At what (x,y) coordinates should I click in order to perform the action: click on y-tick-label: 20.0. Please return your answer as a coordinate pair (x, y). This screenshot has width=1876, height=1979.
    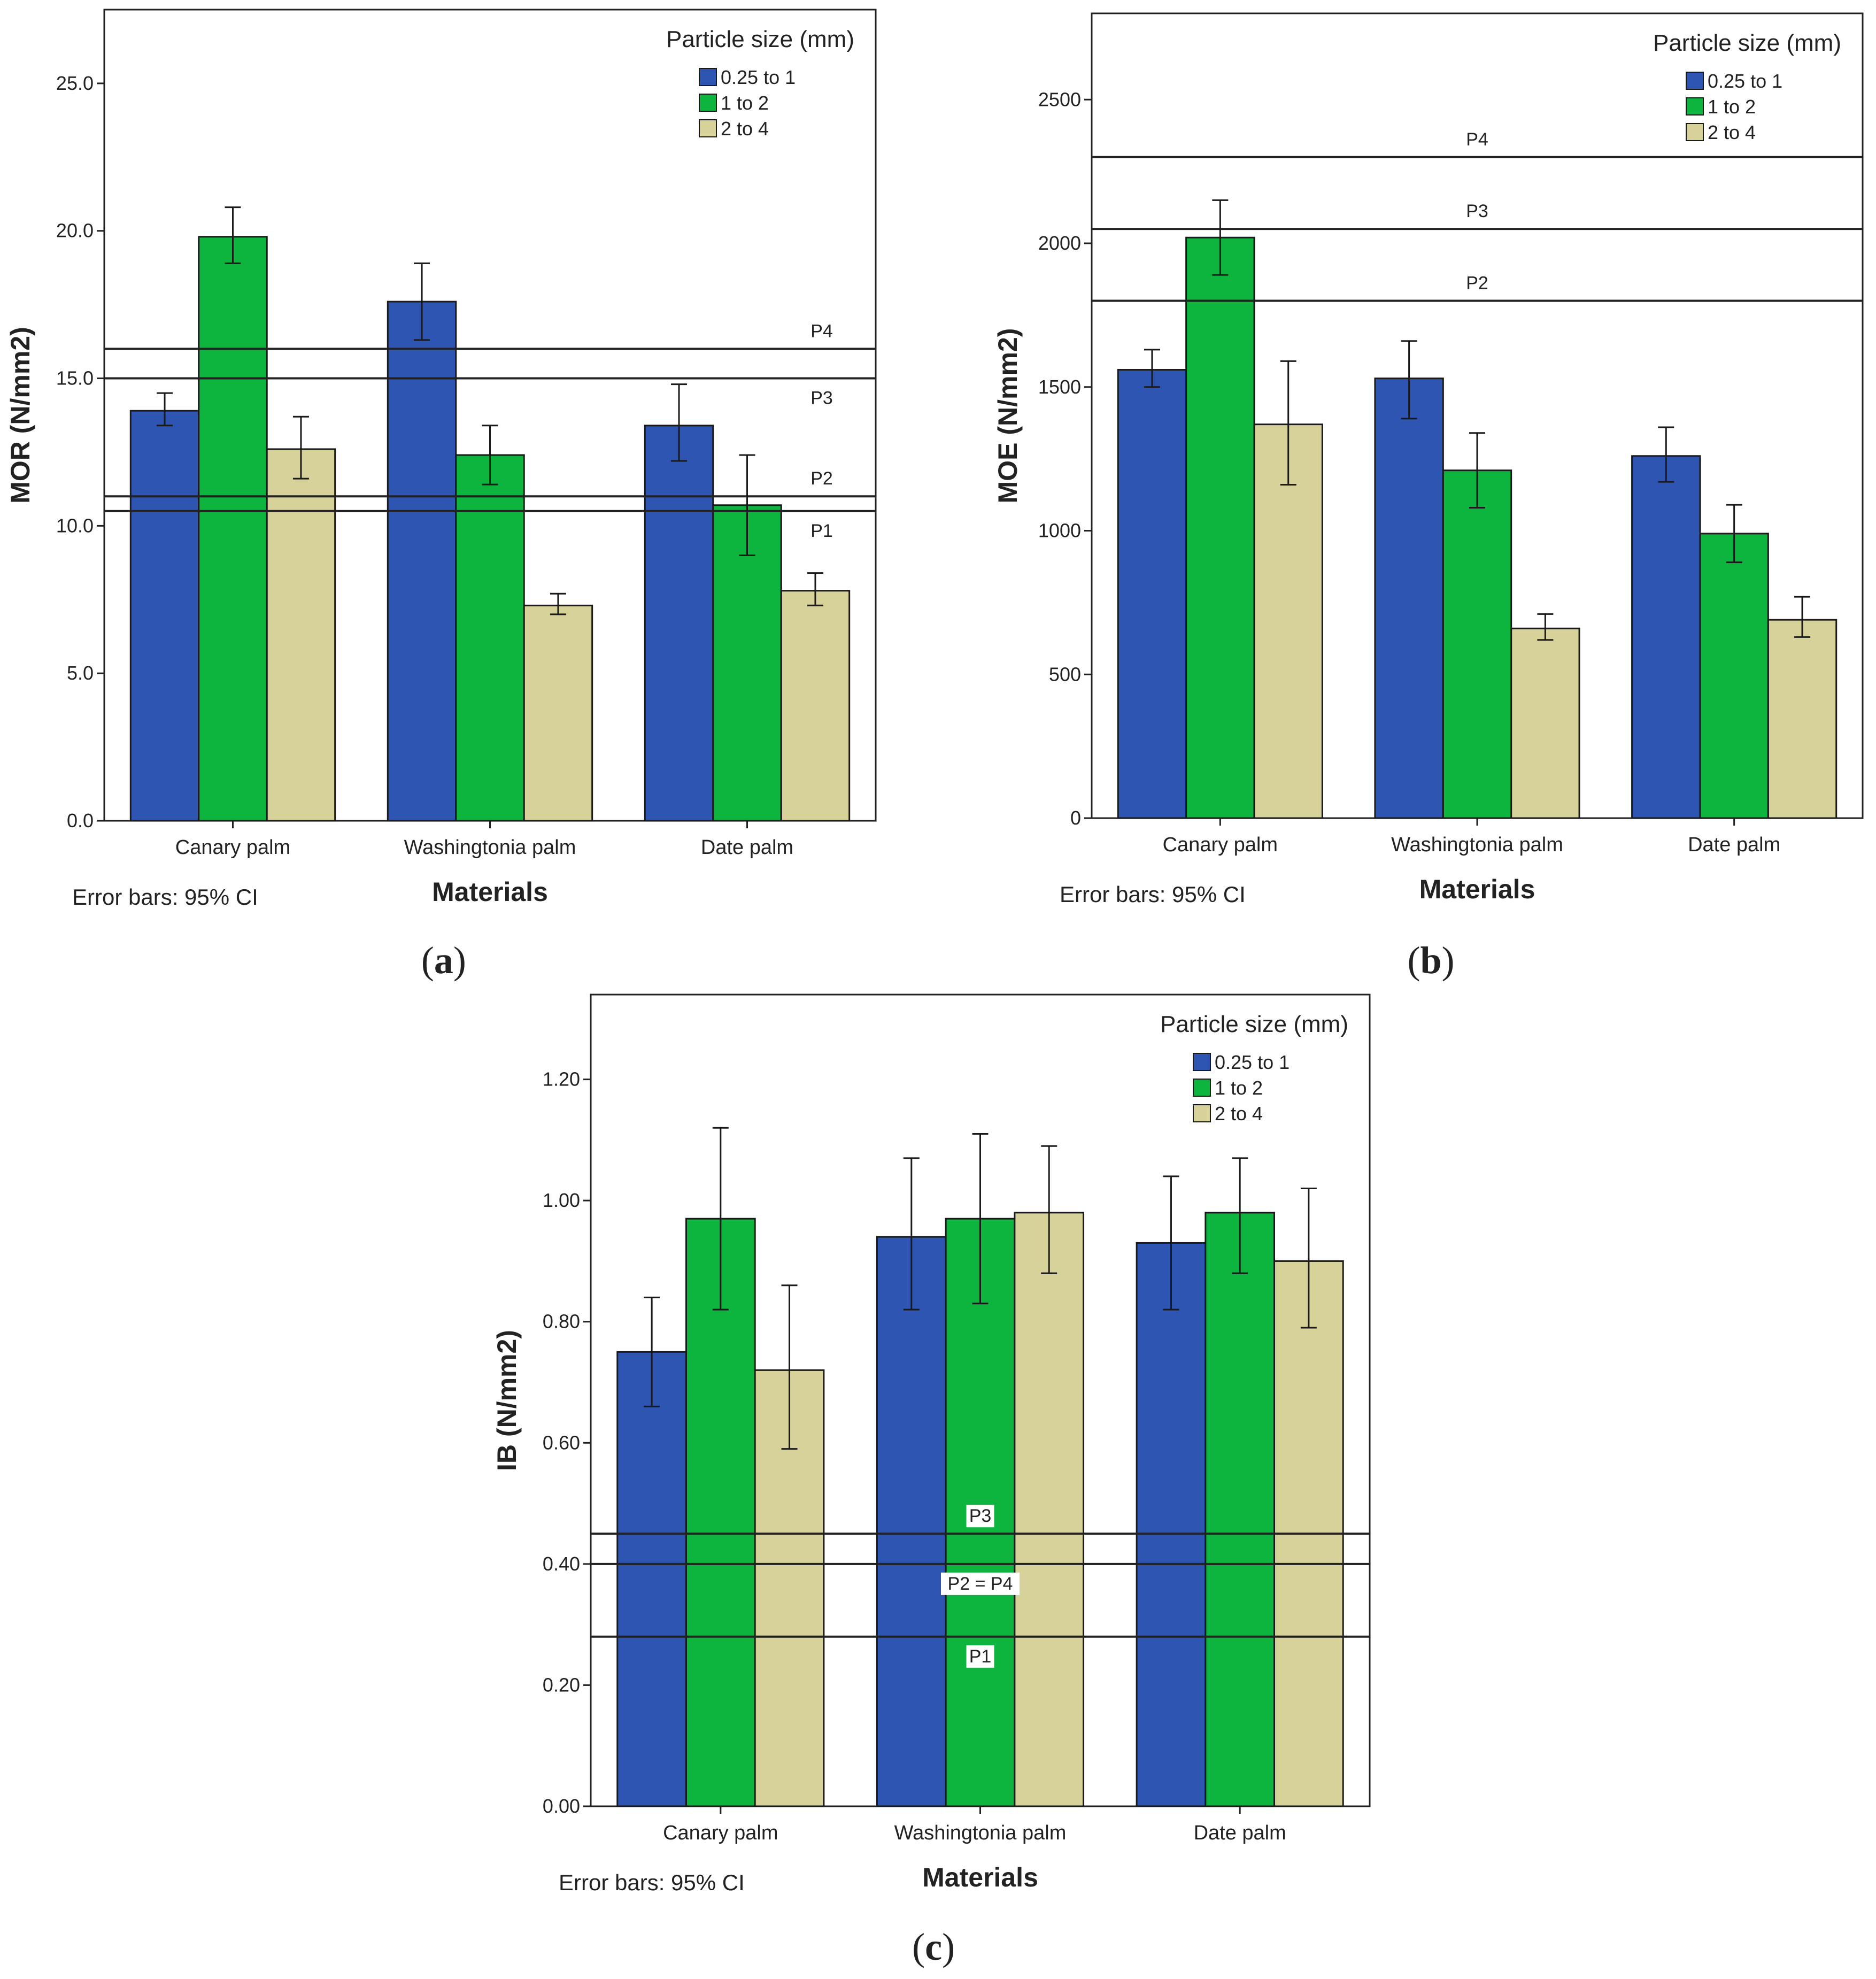
    Looking at the image, I should click on (75, 231).